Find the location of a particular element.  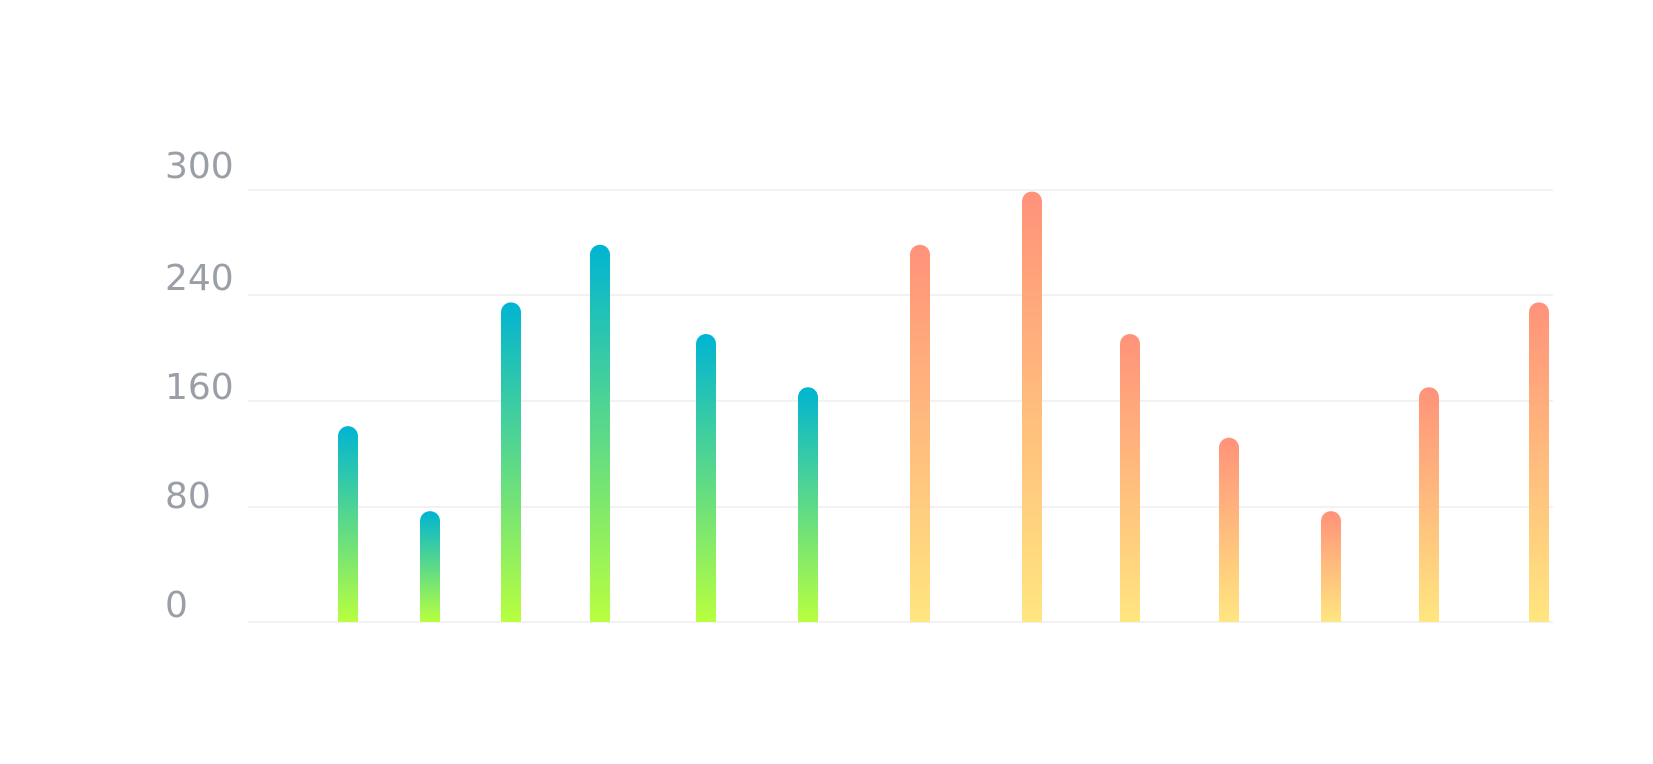

y-tick-label: 160 is located at coordinates (199, 387).